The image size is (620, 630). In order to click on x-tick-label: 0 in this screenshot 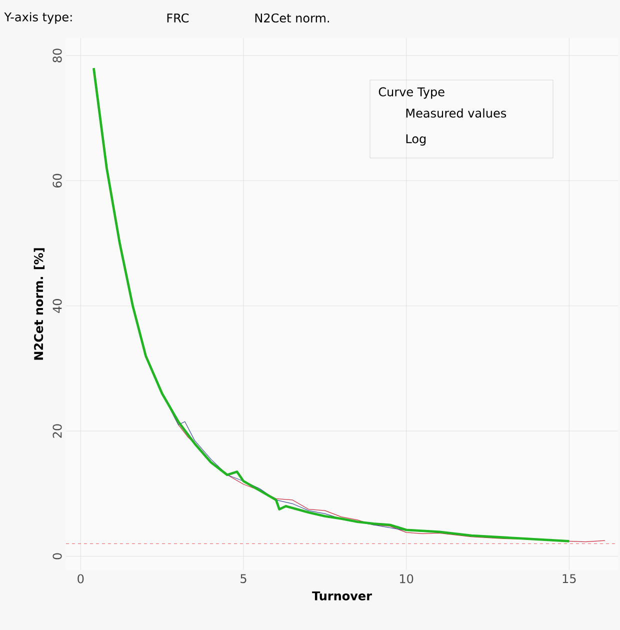, I will do `click(81, 579)`.